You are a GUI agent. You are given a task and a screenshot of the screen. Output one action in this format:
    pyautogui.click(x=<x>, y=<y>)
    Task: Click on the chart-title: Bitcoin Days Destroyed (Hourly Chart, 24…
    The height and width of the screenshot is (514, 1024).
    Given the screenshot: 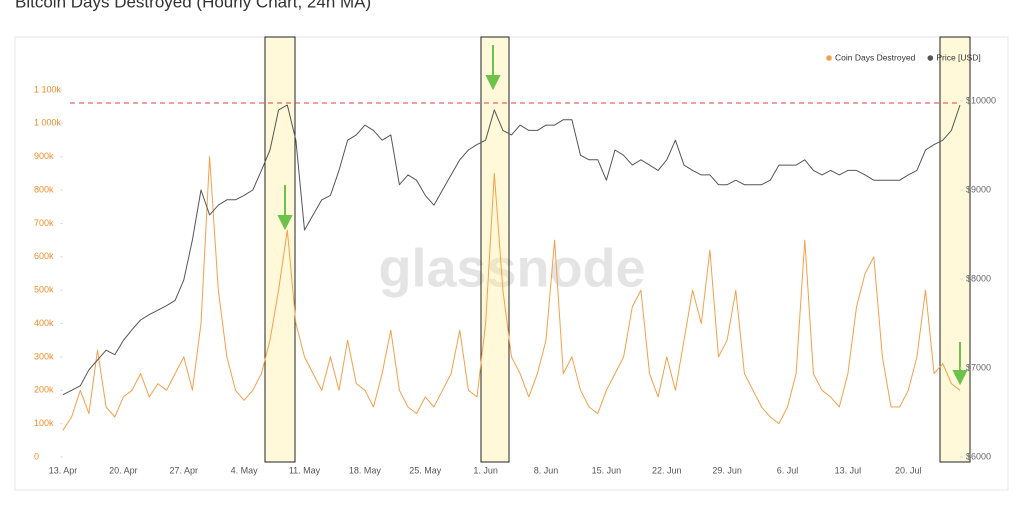 What is the action you would take?
    pyautogui.click(x=193, y=5)
    